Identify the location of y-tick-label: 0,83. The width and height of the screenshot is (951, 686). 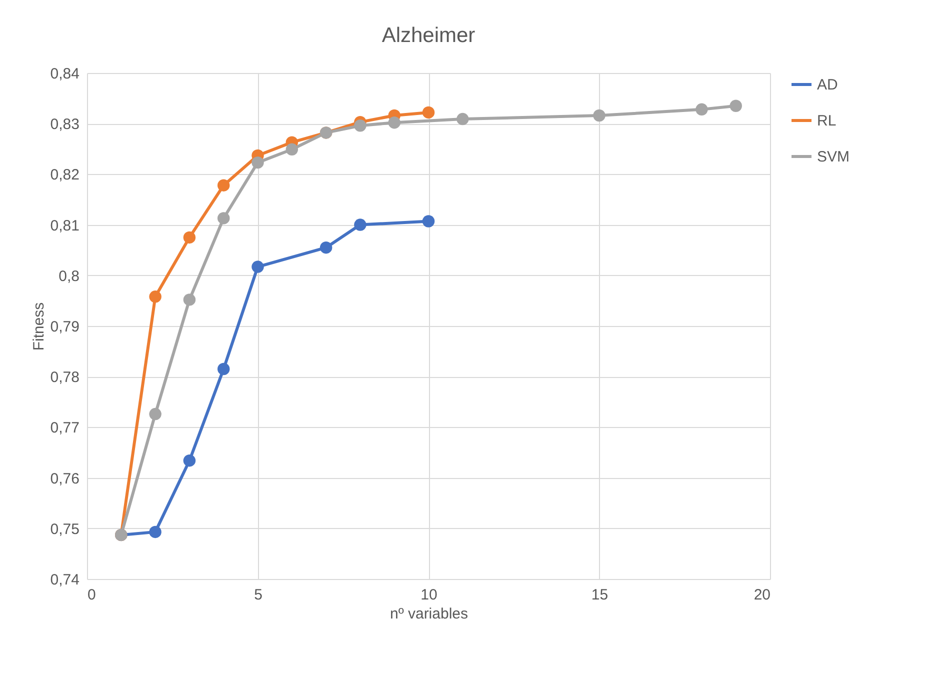
(65, 125).